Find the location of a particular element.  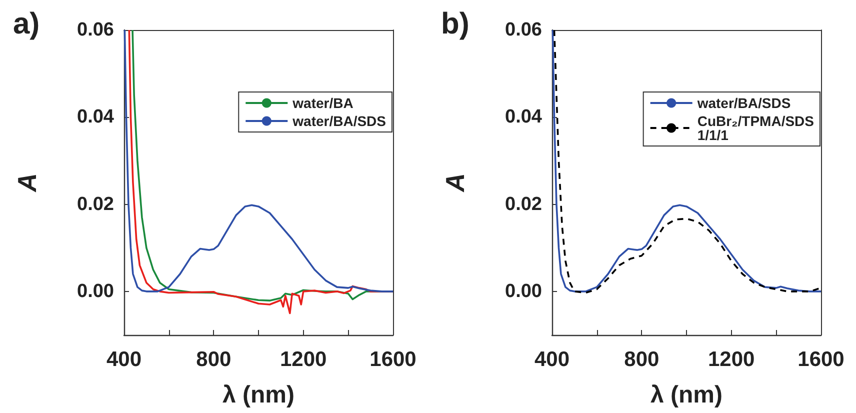

legend-label: water/BA is located at coordinates (323, 103).